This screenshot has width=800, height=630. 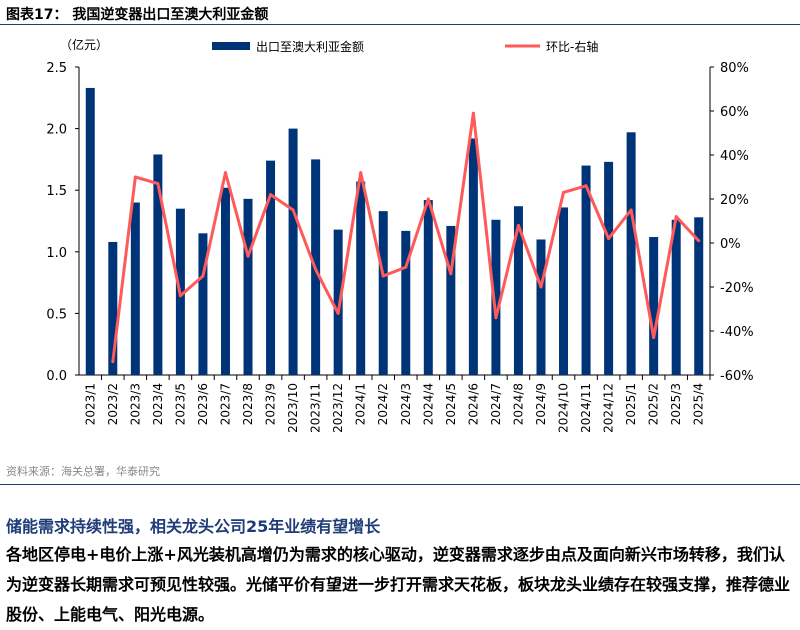 What do you see at coordinates (135, 404) in the screenshot?
I see `x-tick-label: 2023/3` at bounding box center [135, 404].